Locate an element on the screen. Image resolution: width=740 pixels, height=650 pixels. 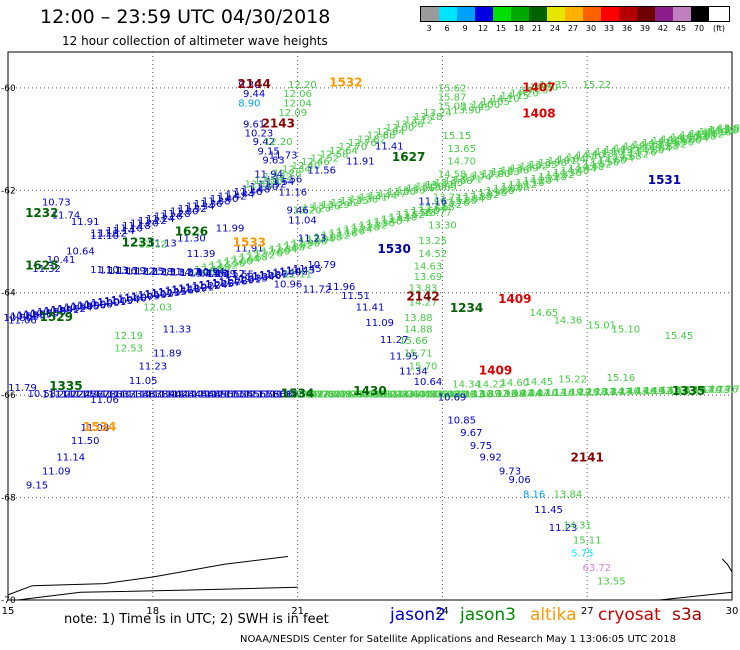
track-value: 14.31 is located at coordinates (577, 525).